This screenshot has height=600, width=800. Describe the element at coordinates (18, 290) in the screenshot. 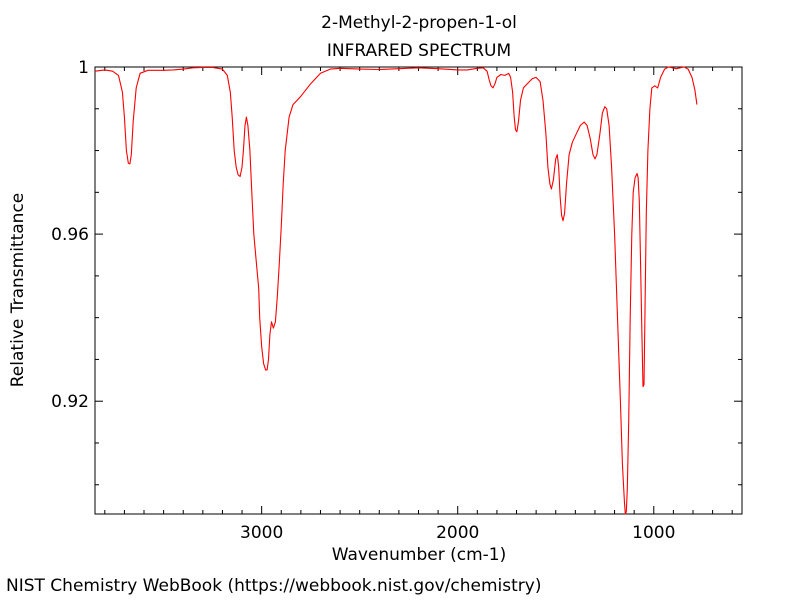

I see `y-axis-label: Relative Transmittance` at that location.